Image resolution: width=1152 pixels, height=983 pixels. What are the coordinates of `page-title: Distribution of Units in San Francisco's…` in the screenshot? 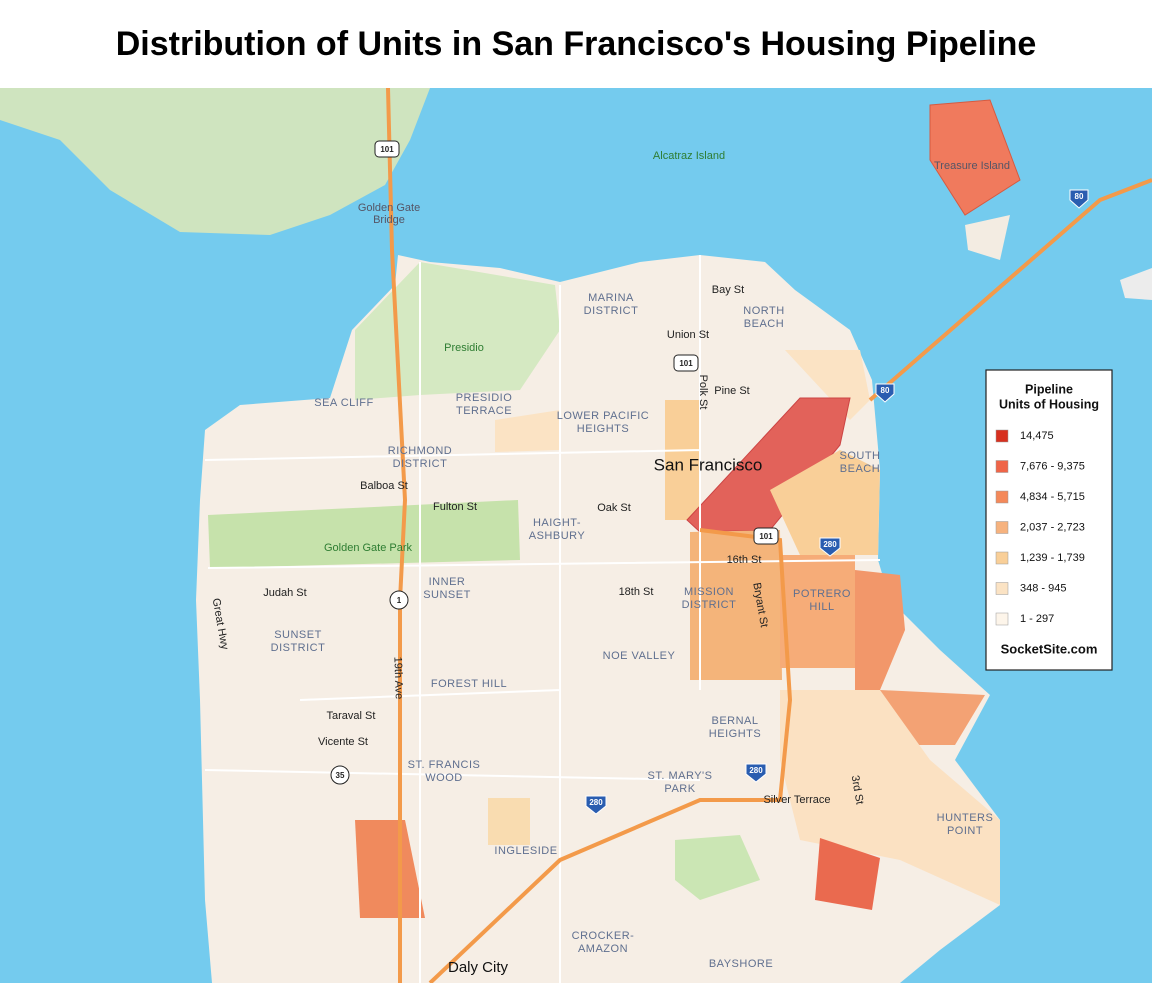 It's located at (576, 44).